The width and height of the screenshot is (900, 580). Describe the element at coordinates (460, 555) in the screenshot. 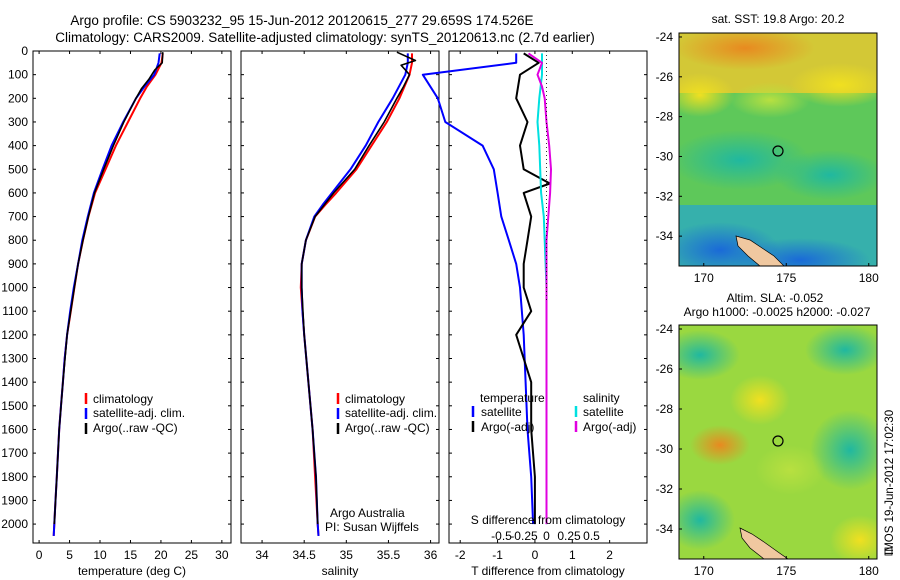

I see `x-tick-label: -2` at that location.